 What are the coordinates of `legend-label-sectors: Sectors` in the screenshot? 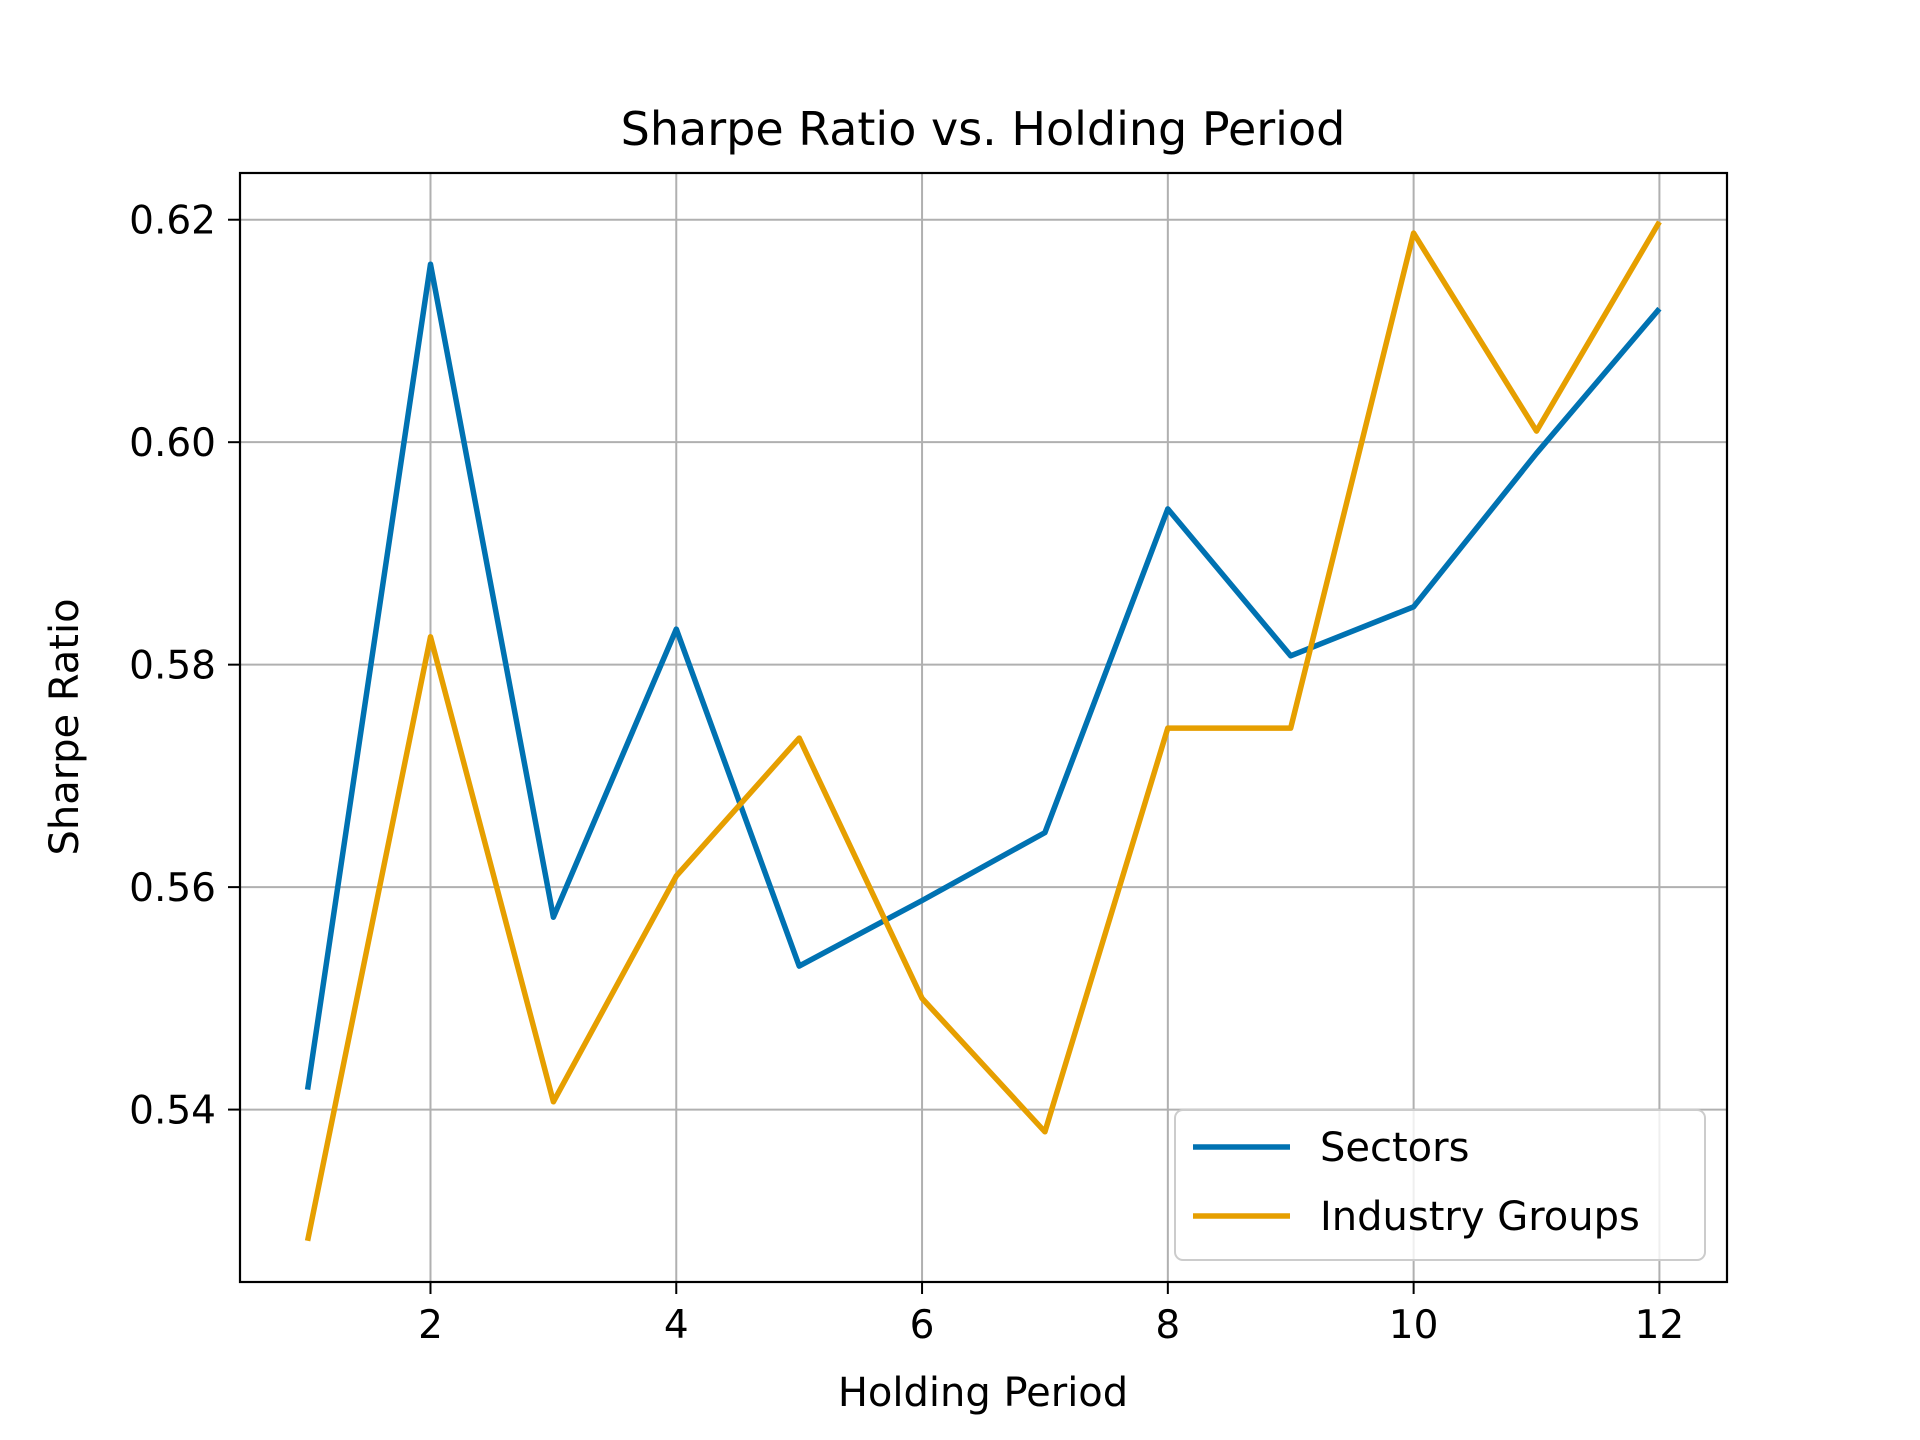 It's located at (1394, 1148).